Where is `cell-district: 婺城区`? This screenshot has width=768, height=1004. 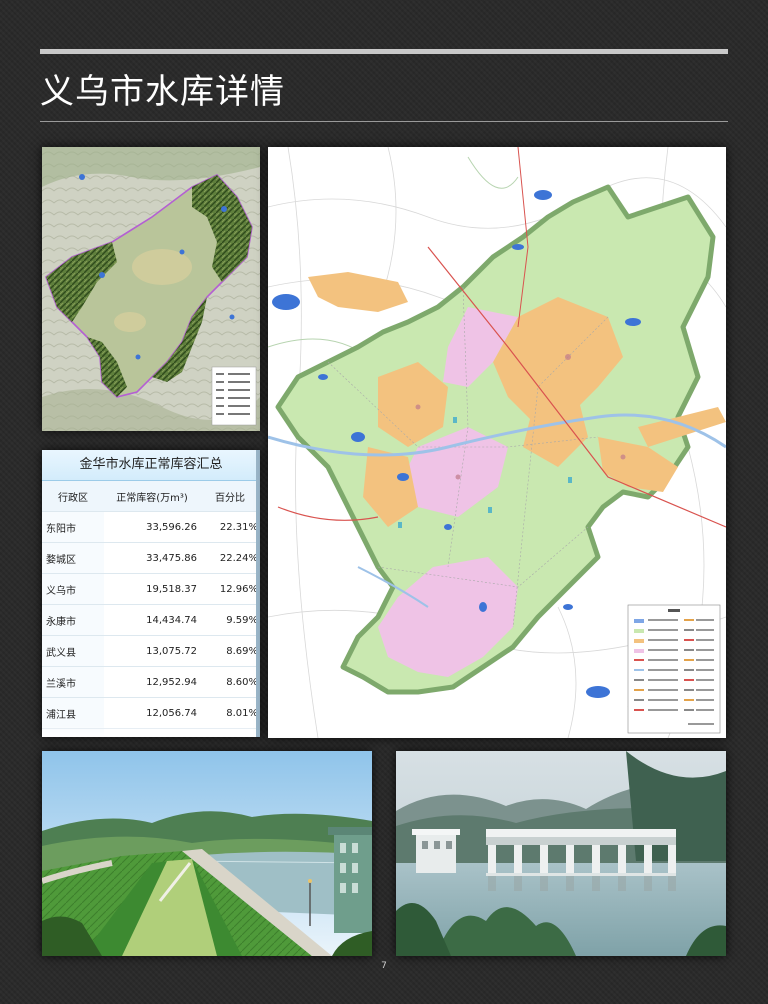 cell-district: 婺城区 is located at coordinates (73, 558).